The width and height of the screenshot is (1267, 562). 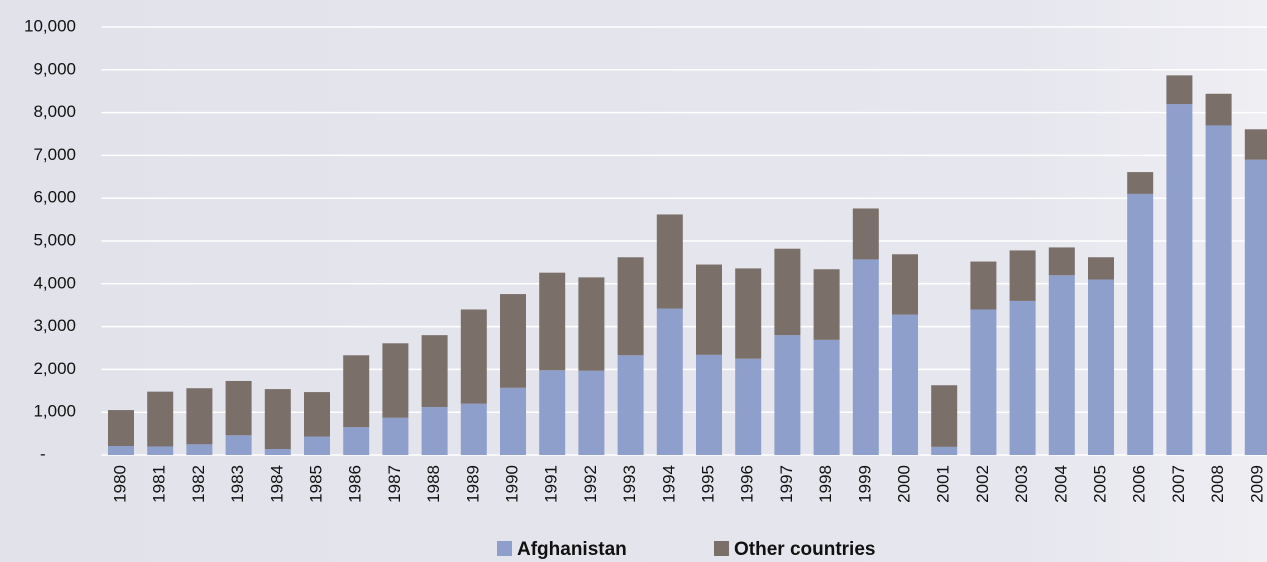 I want to click on x-tick-label: 1987, so click(x=394, y=484).